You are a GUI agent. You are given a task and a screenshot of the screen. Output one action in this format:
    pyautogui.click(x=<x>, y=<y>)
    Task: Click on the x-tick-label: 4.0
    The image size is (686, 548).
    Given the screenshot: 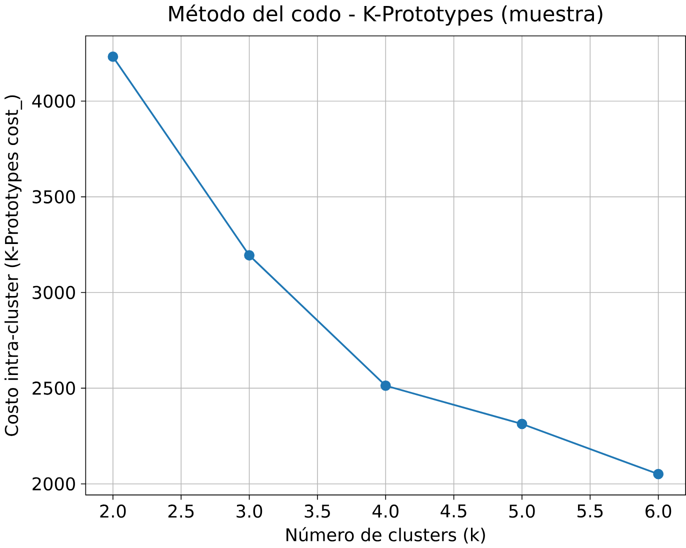 What is the action you would take?
    pyautogui.click(x=385, y=511)
    